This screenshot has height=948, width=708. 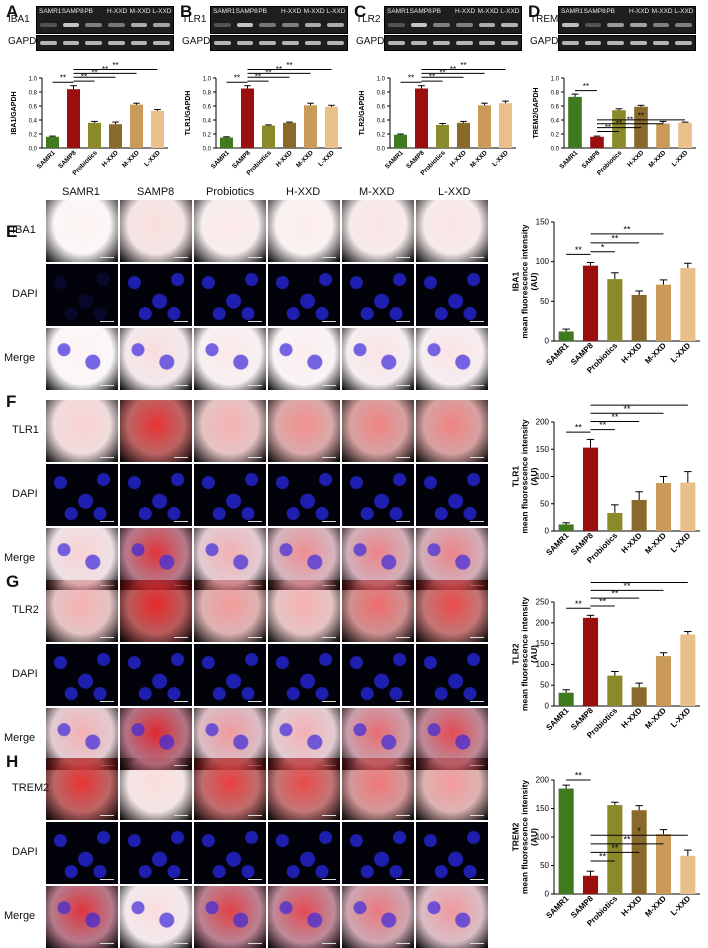 I want to click on micro-tile-tlr2-l-xxd, so click(x=452, y=611).